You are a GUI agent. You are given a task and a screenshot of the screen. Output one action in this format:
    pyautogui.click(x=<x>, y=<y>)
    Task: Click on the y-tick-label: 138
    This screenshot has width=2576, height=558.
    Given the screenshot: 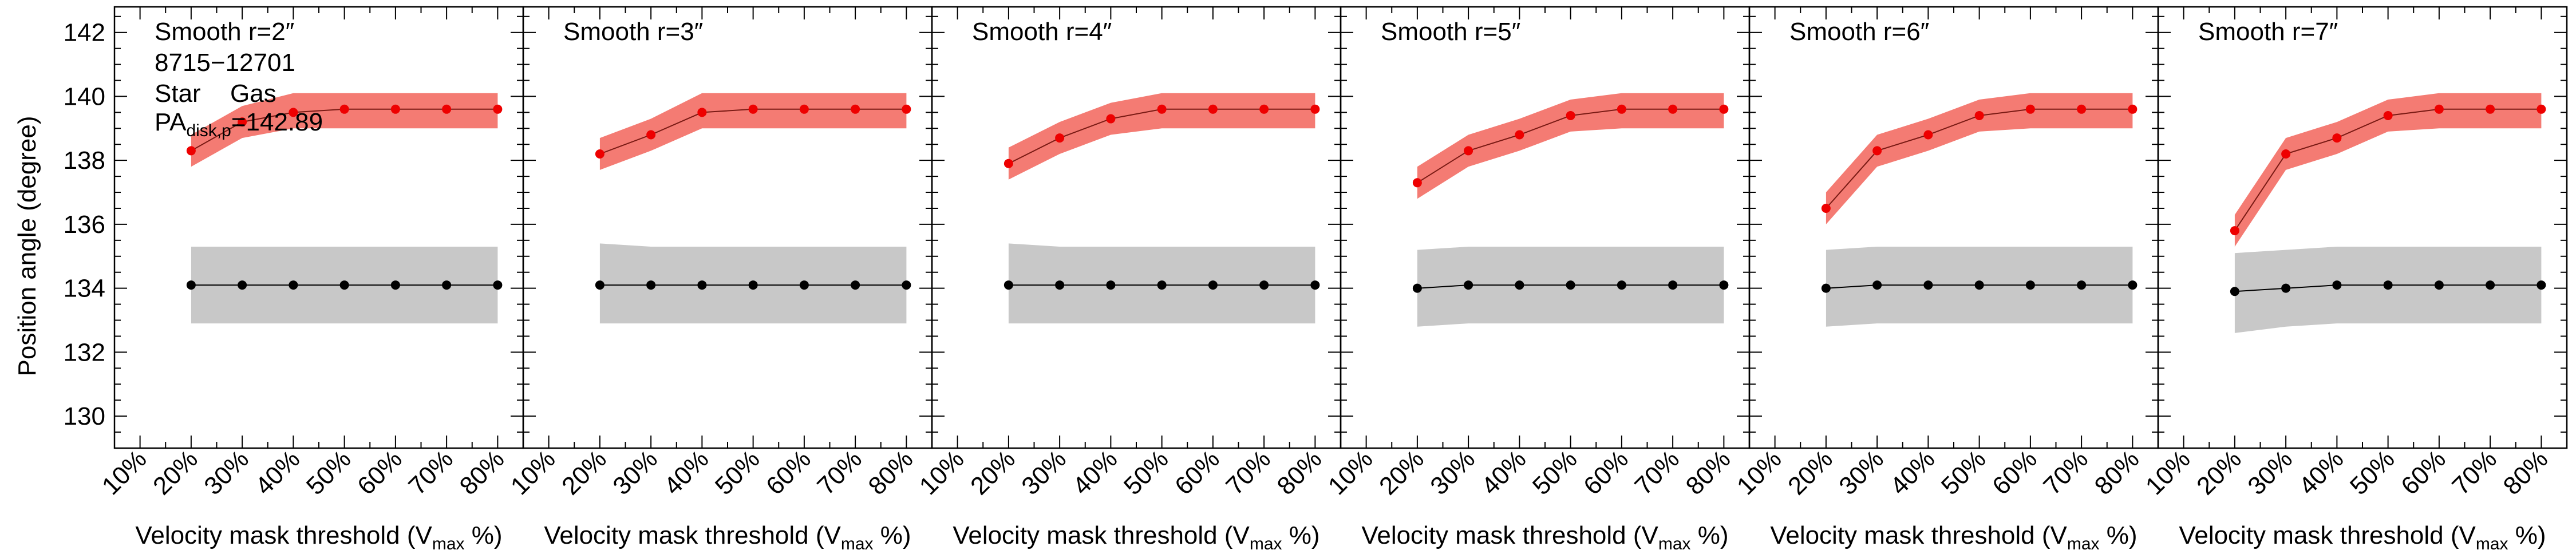 What is the action you would take?
    pyautogui.click(x=84, y=161)
    